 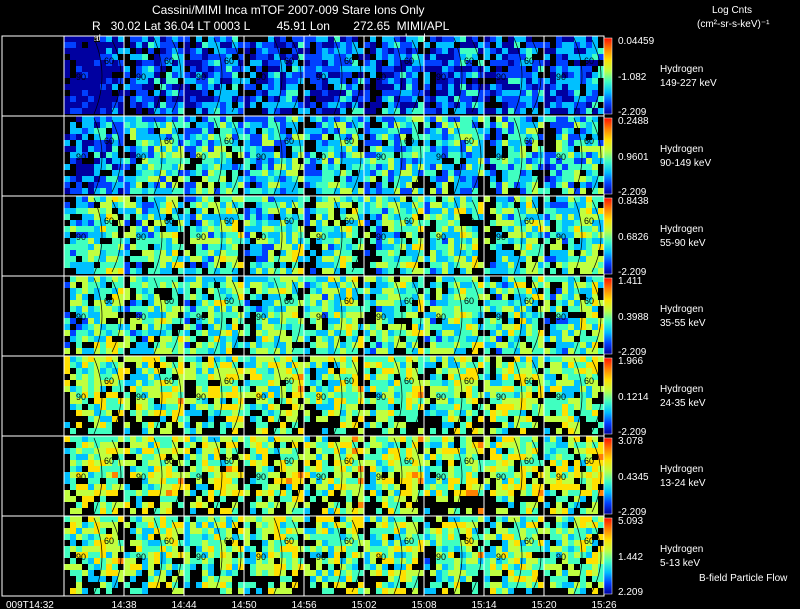 I want to click on contour-line, so click(x=536, y=236).